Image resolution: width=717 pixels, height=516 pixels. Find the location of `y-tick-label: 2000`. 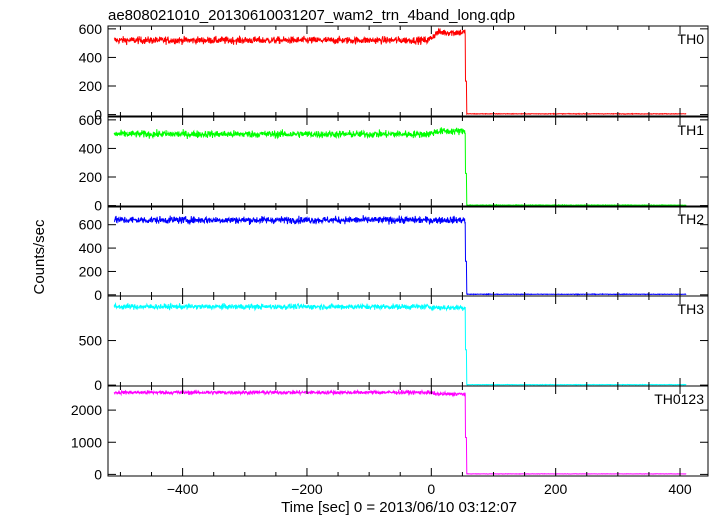

y-tick-label: 2000 is located at coordinates (86, 410).